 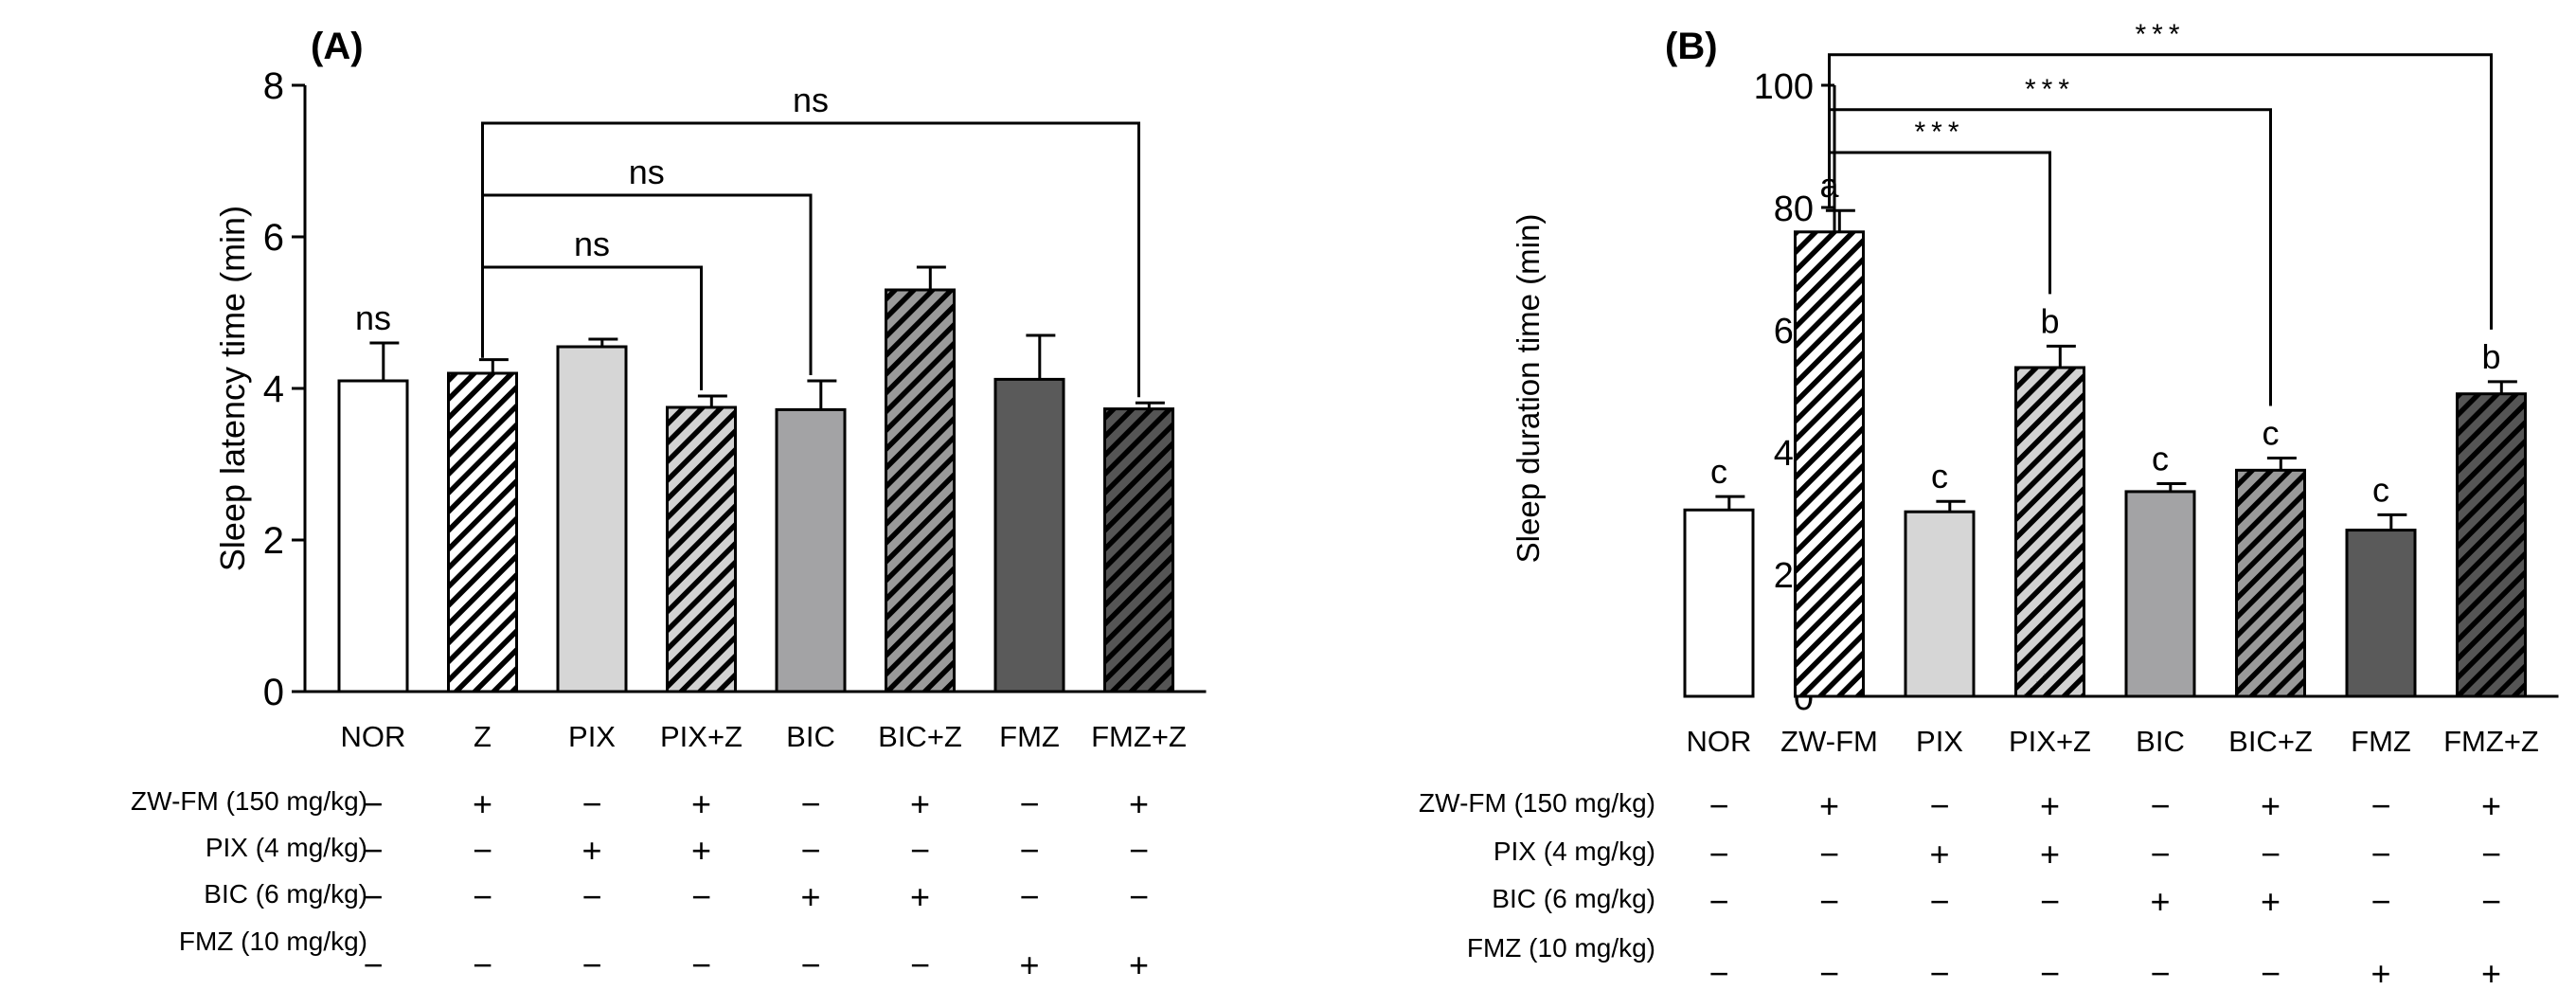 I want to click on panel-label: (A), so click(x=337, y=46).